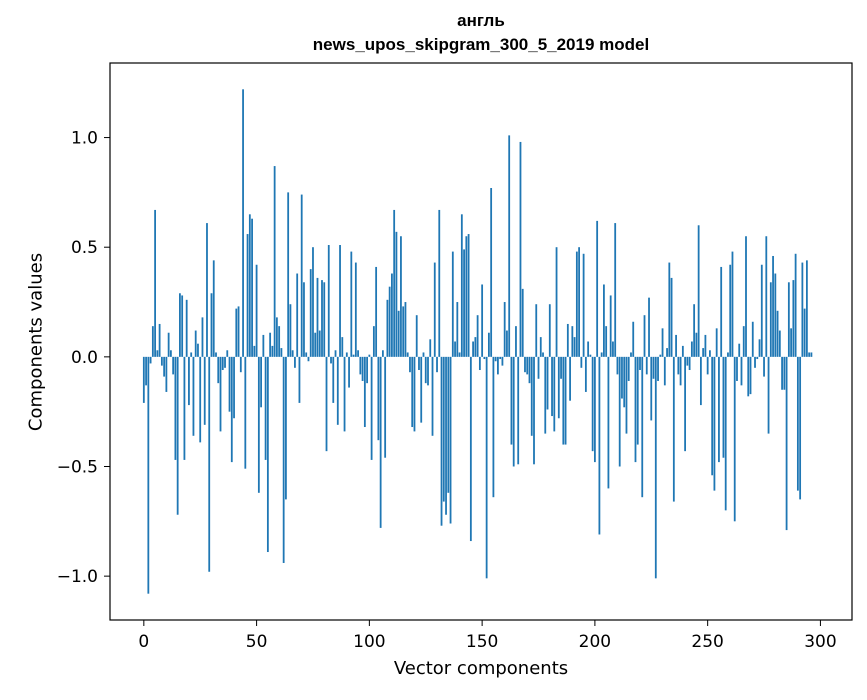  What do you see at coordinates (143, 642) in the screenshot?
I see `x-tick-label: 0` at bounding box center [143, 642].